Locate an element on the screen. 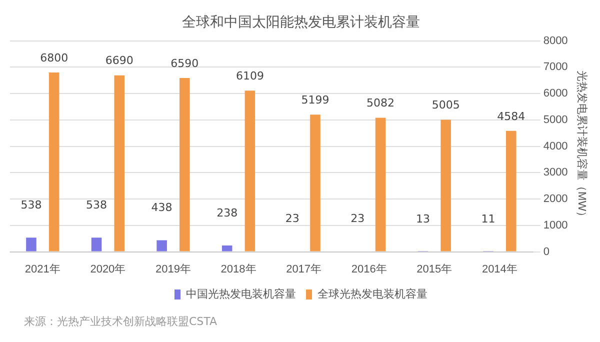 The width and height of the screenshot is (600, 342). y-tick-label: 1000 is located at coordinates (555, 225).